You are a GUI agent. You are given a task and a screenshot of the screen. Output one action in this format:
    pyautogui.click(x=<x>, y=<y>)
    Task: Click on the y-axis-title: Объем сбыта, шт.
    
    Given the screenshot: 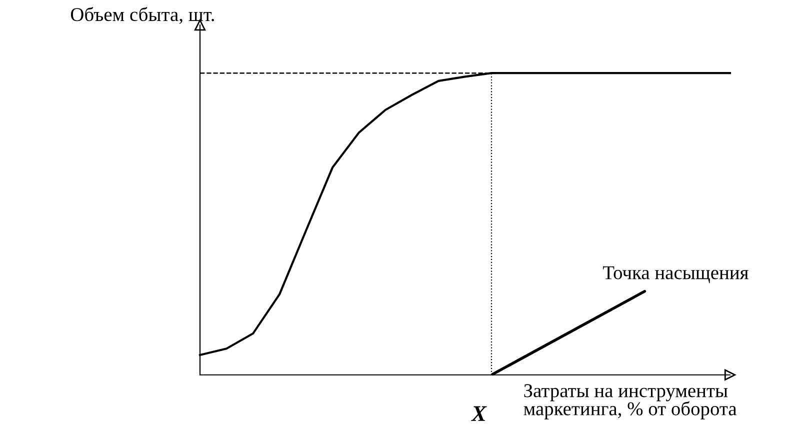 What is the action you would take?
    pyautogui.click(x=142, y=15)
    